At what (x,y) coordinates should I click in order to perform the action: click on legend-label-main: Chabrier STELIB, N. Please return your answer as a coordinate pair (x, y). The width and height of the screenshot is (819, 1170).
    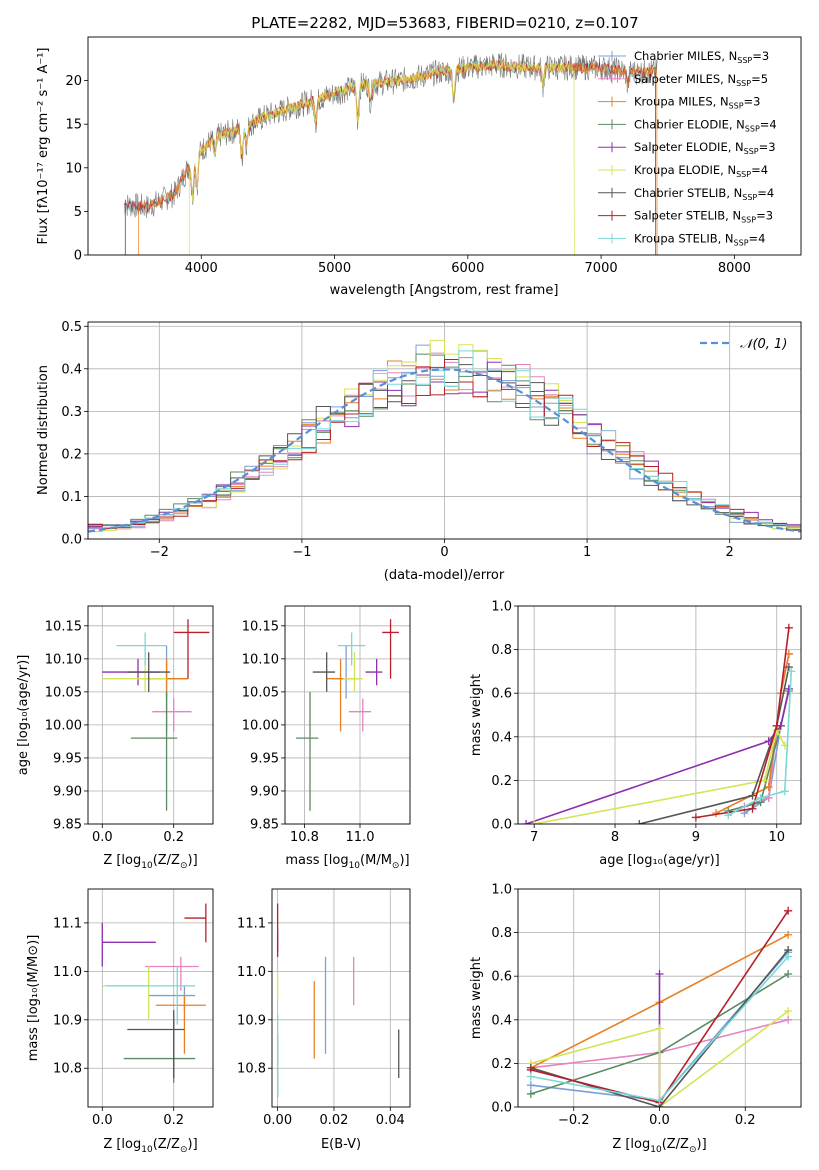
    Looking at the image, I should click on (688, 193).